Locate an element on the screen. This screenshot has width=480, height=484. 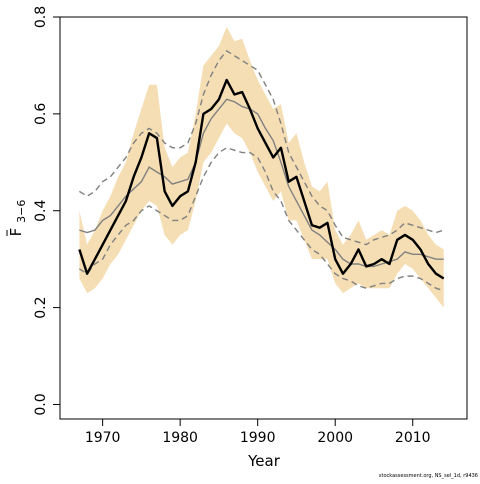
y-axis-title-main: F is located at coordinates (16, 232).